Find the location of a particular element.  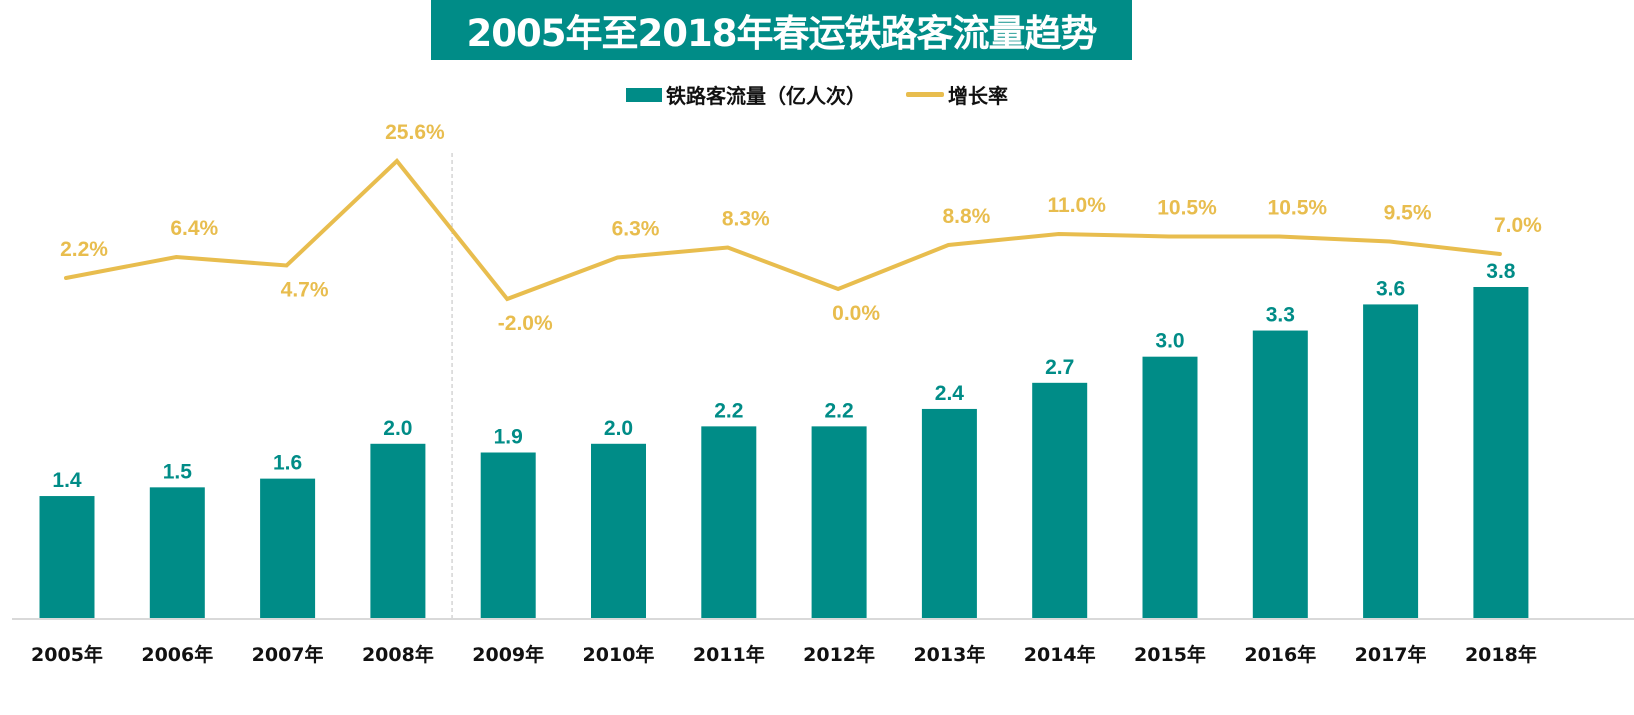

growth-rate-label: 8.3% is located at coordinates (746, 219).